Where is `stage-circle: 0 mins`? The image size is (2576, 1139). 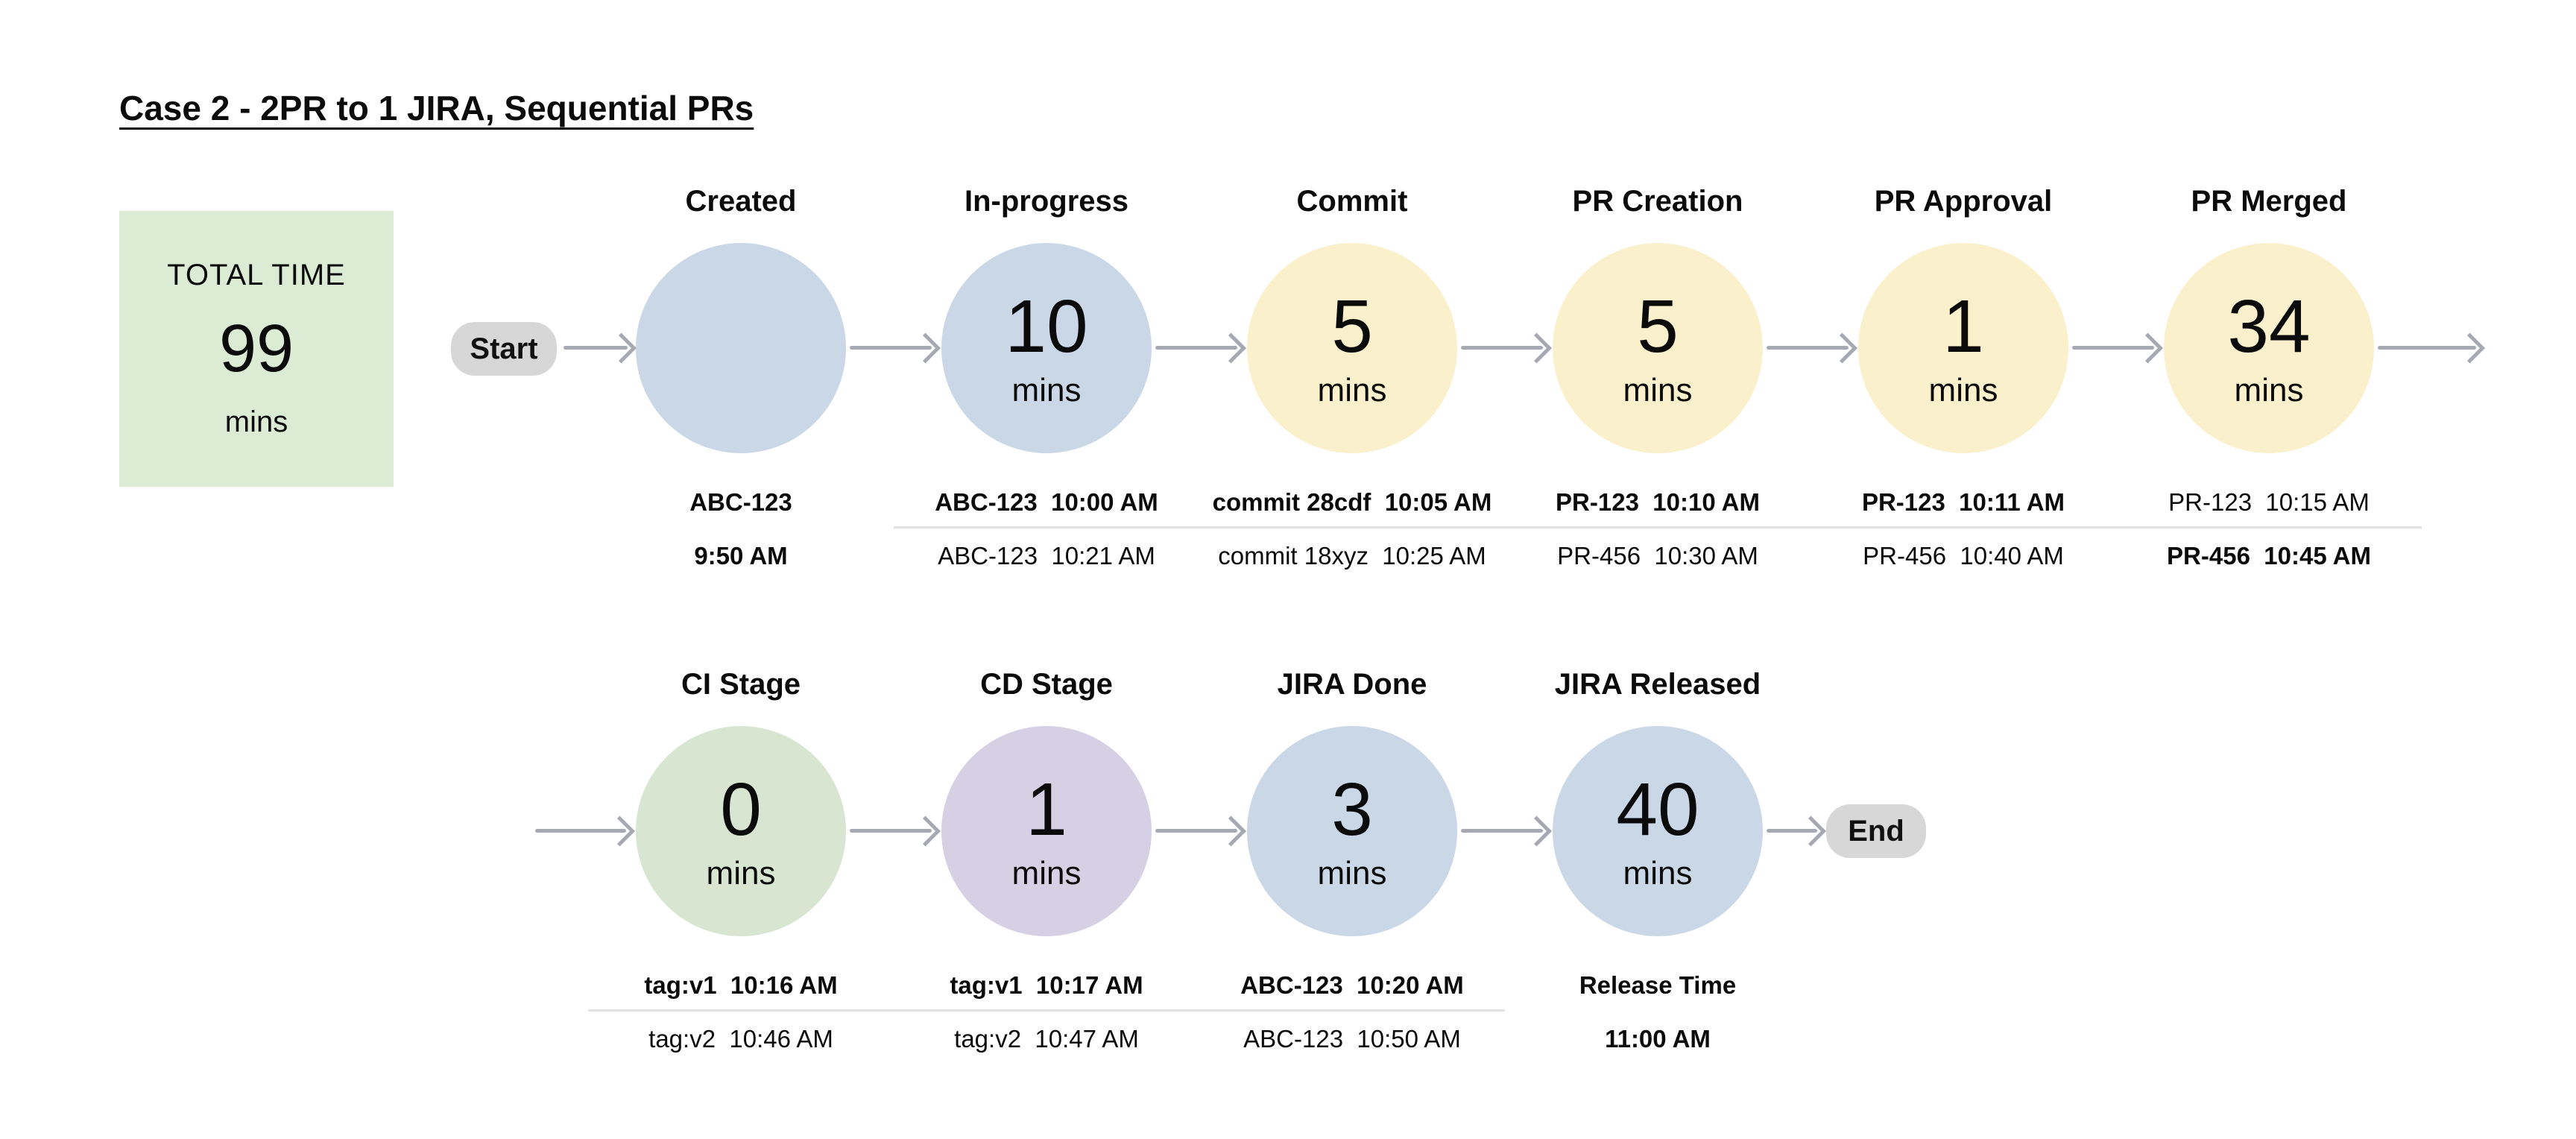 stage-circle: 0 mins is located at coordinates (741, 831).